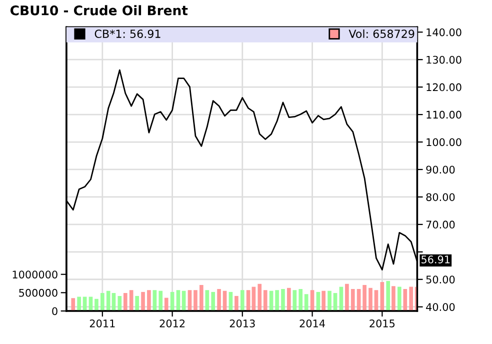  What do you see at coordinates (99, 10) in the screenshot?
I see `chart-title: CBU10 - Crude Oil Brent` at bounding box center [99, 10].